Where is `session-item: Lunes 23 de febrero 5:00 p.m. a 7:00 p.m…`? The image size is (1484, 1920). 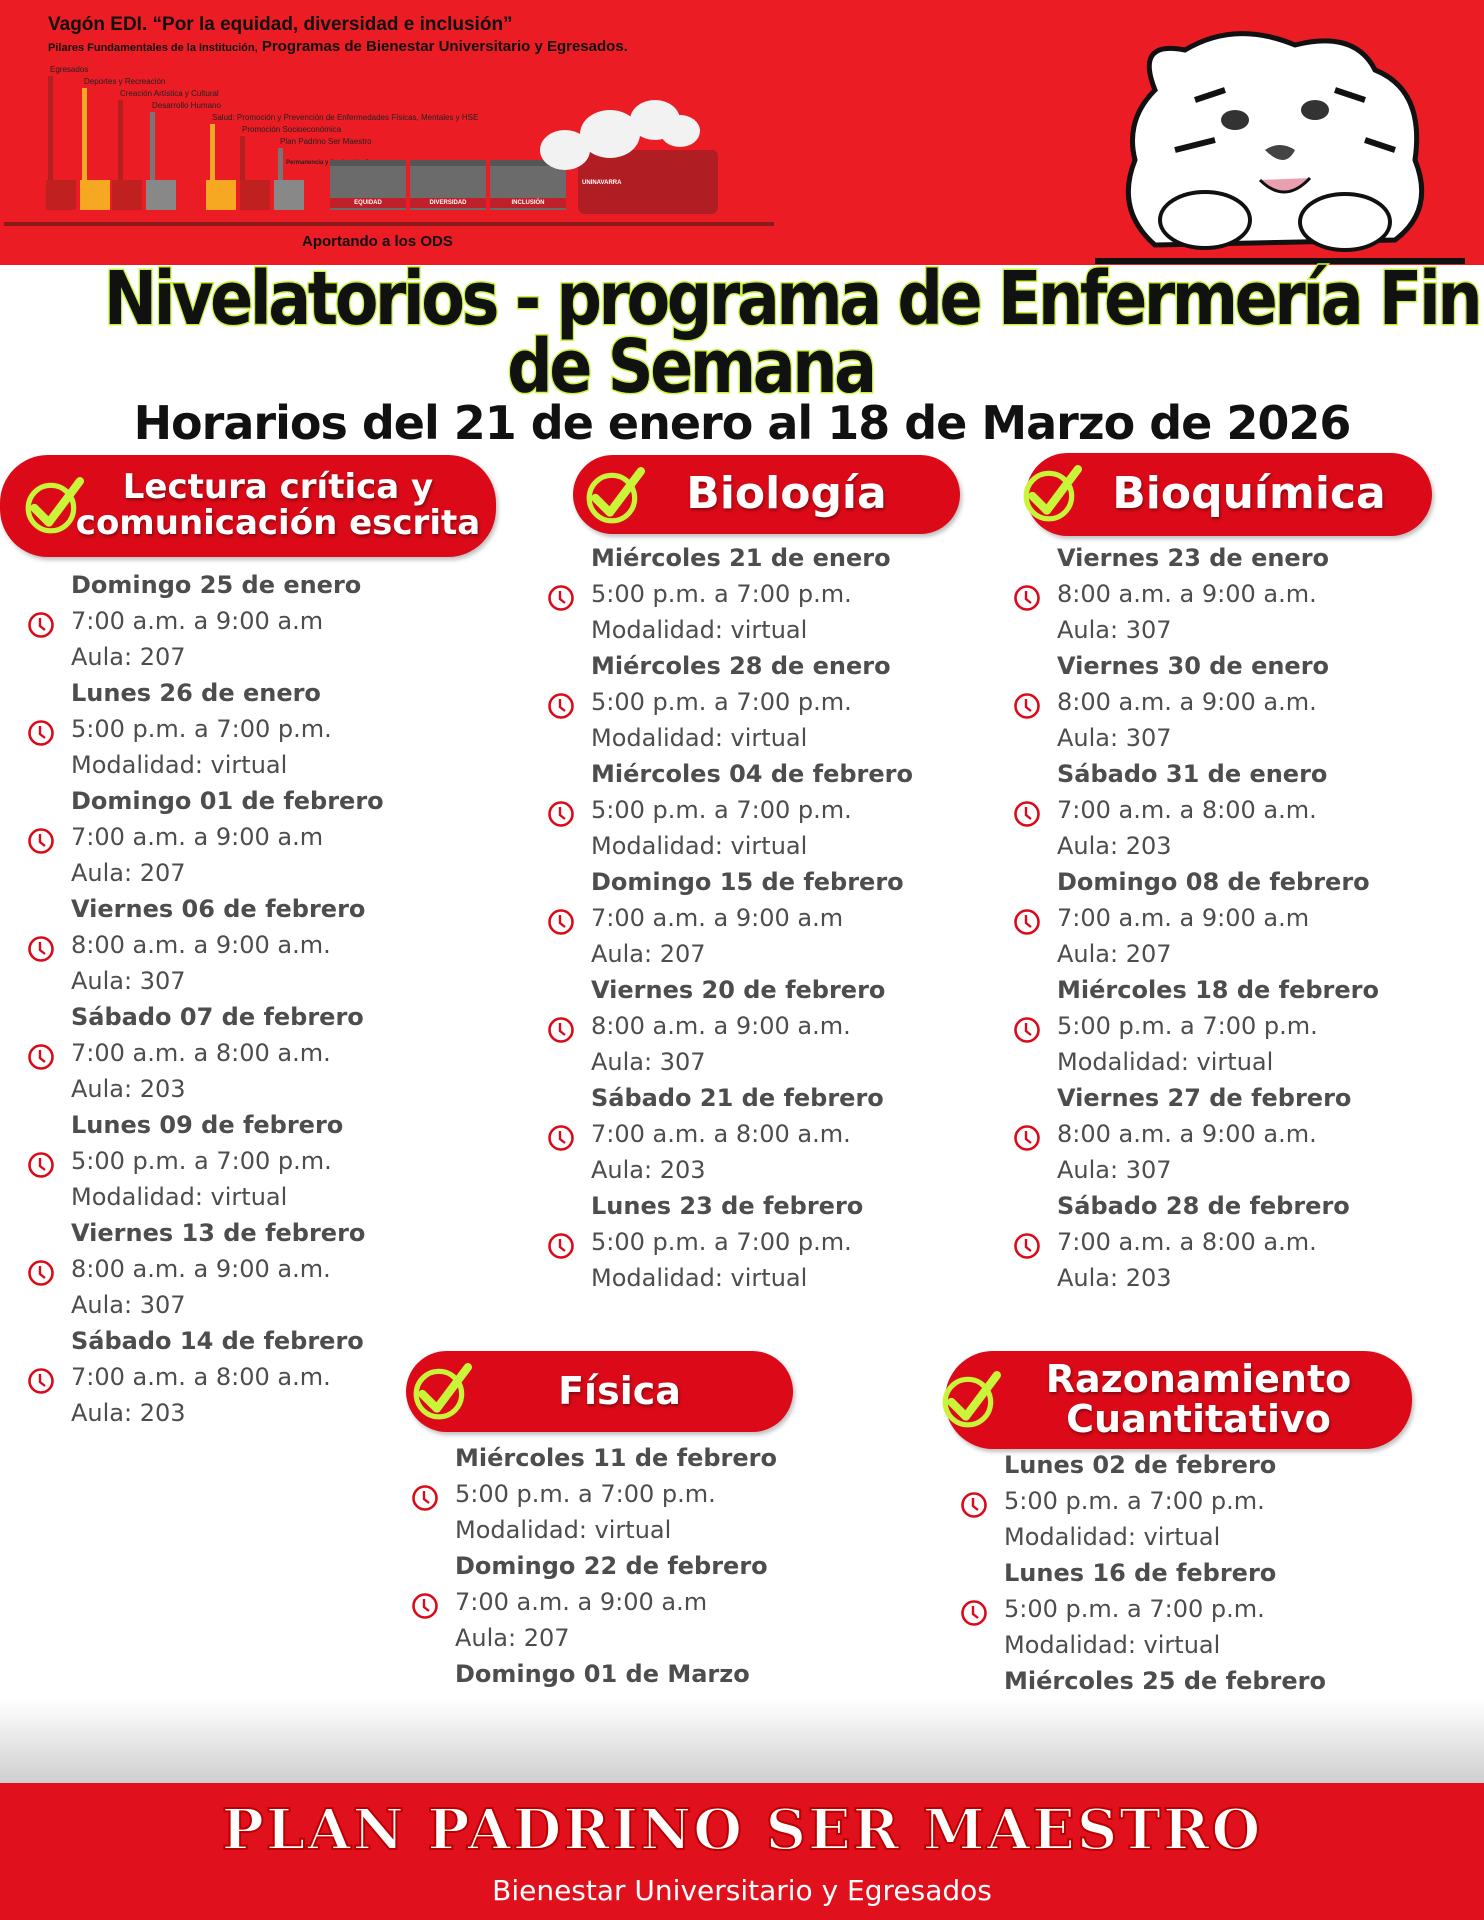 session-item: Lunes 23 de febrero 5:00 p.m. a 7:00 p.m… is located at coordinates (730, 1242).